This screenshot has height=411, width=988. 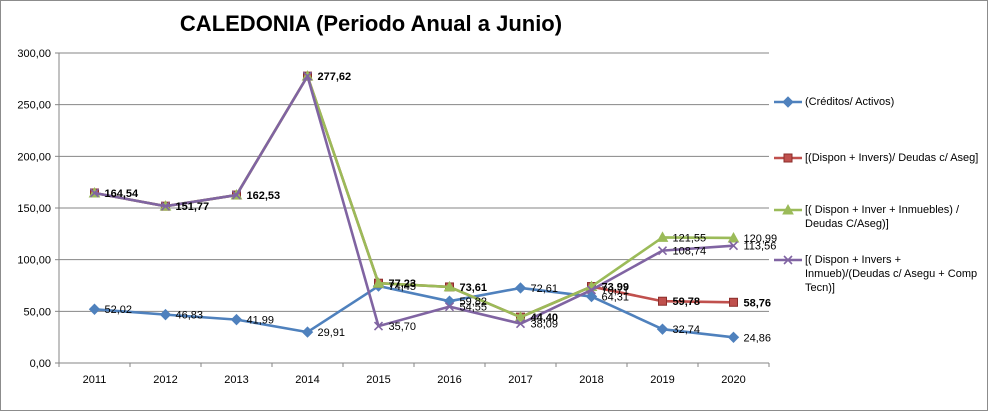 I want to click on x-tick-label: 2020, so click(x=733, y=380).